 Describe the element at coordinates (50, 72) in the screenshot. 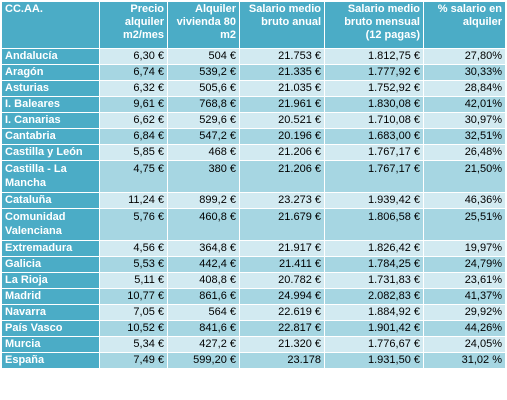

I see `cell-region: Aragón` at that location.